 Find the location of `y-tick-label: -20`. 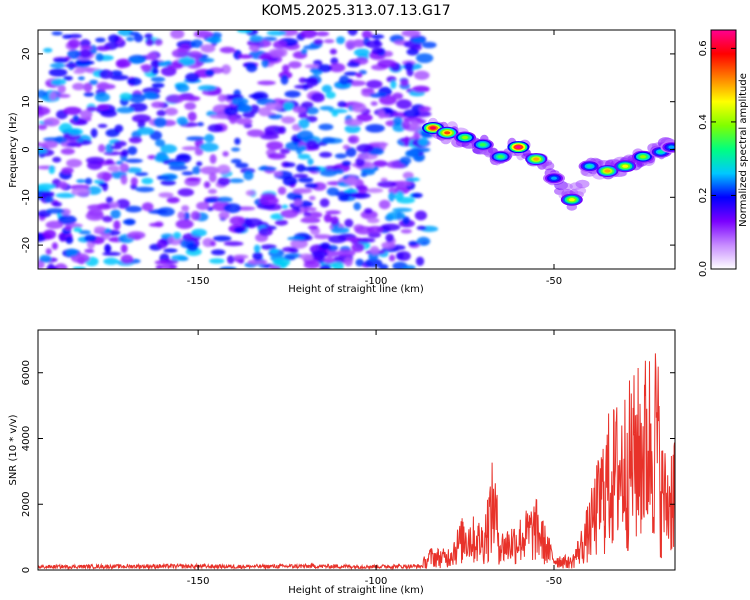

y-tick-label: -20 is located at coordinates (26, 245).